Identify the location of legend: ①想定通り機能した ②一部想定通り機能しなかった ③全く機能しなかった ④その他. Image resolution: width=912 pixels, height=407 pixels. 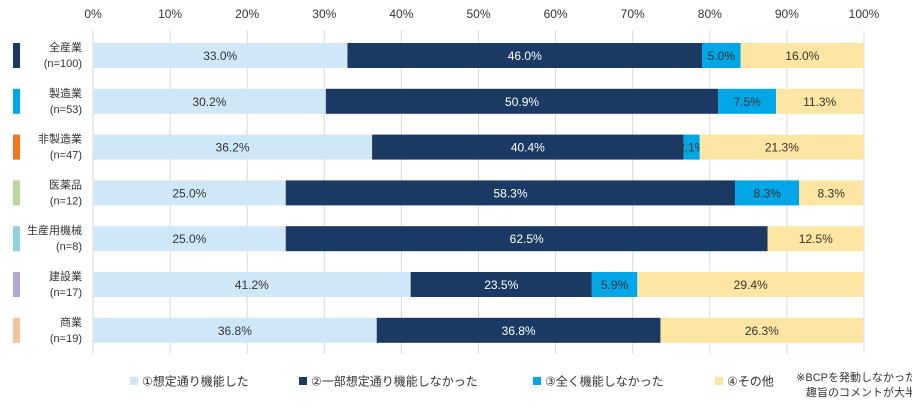
(452, 381).